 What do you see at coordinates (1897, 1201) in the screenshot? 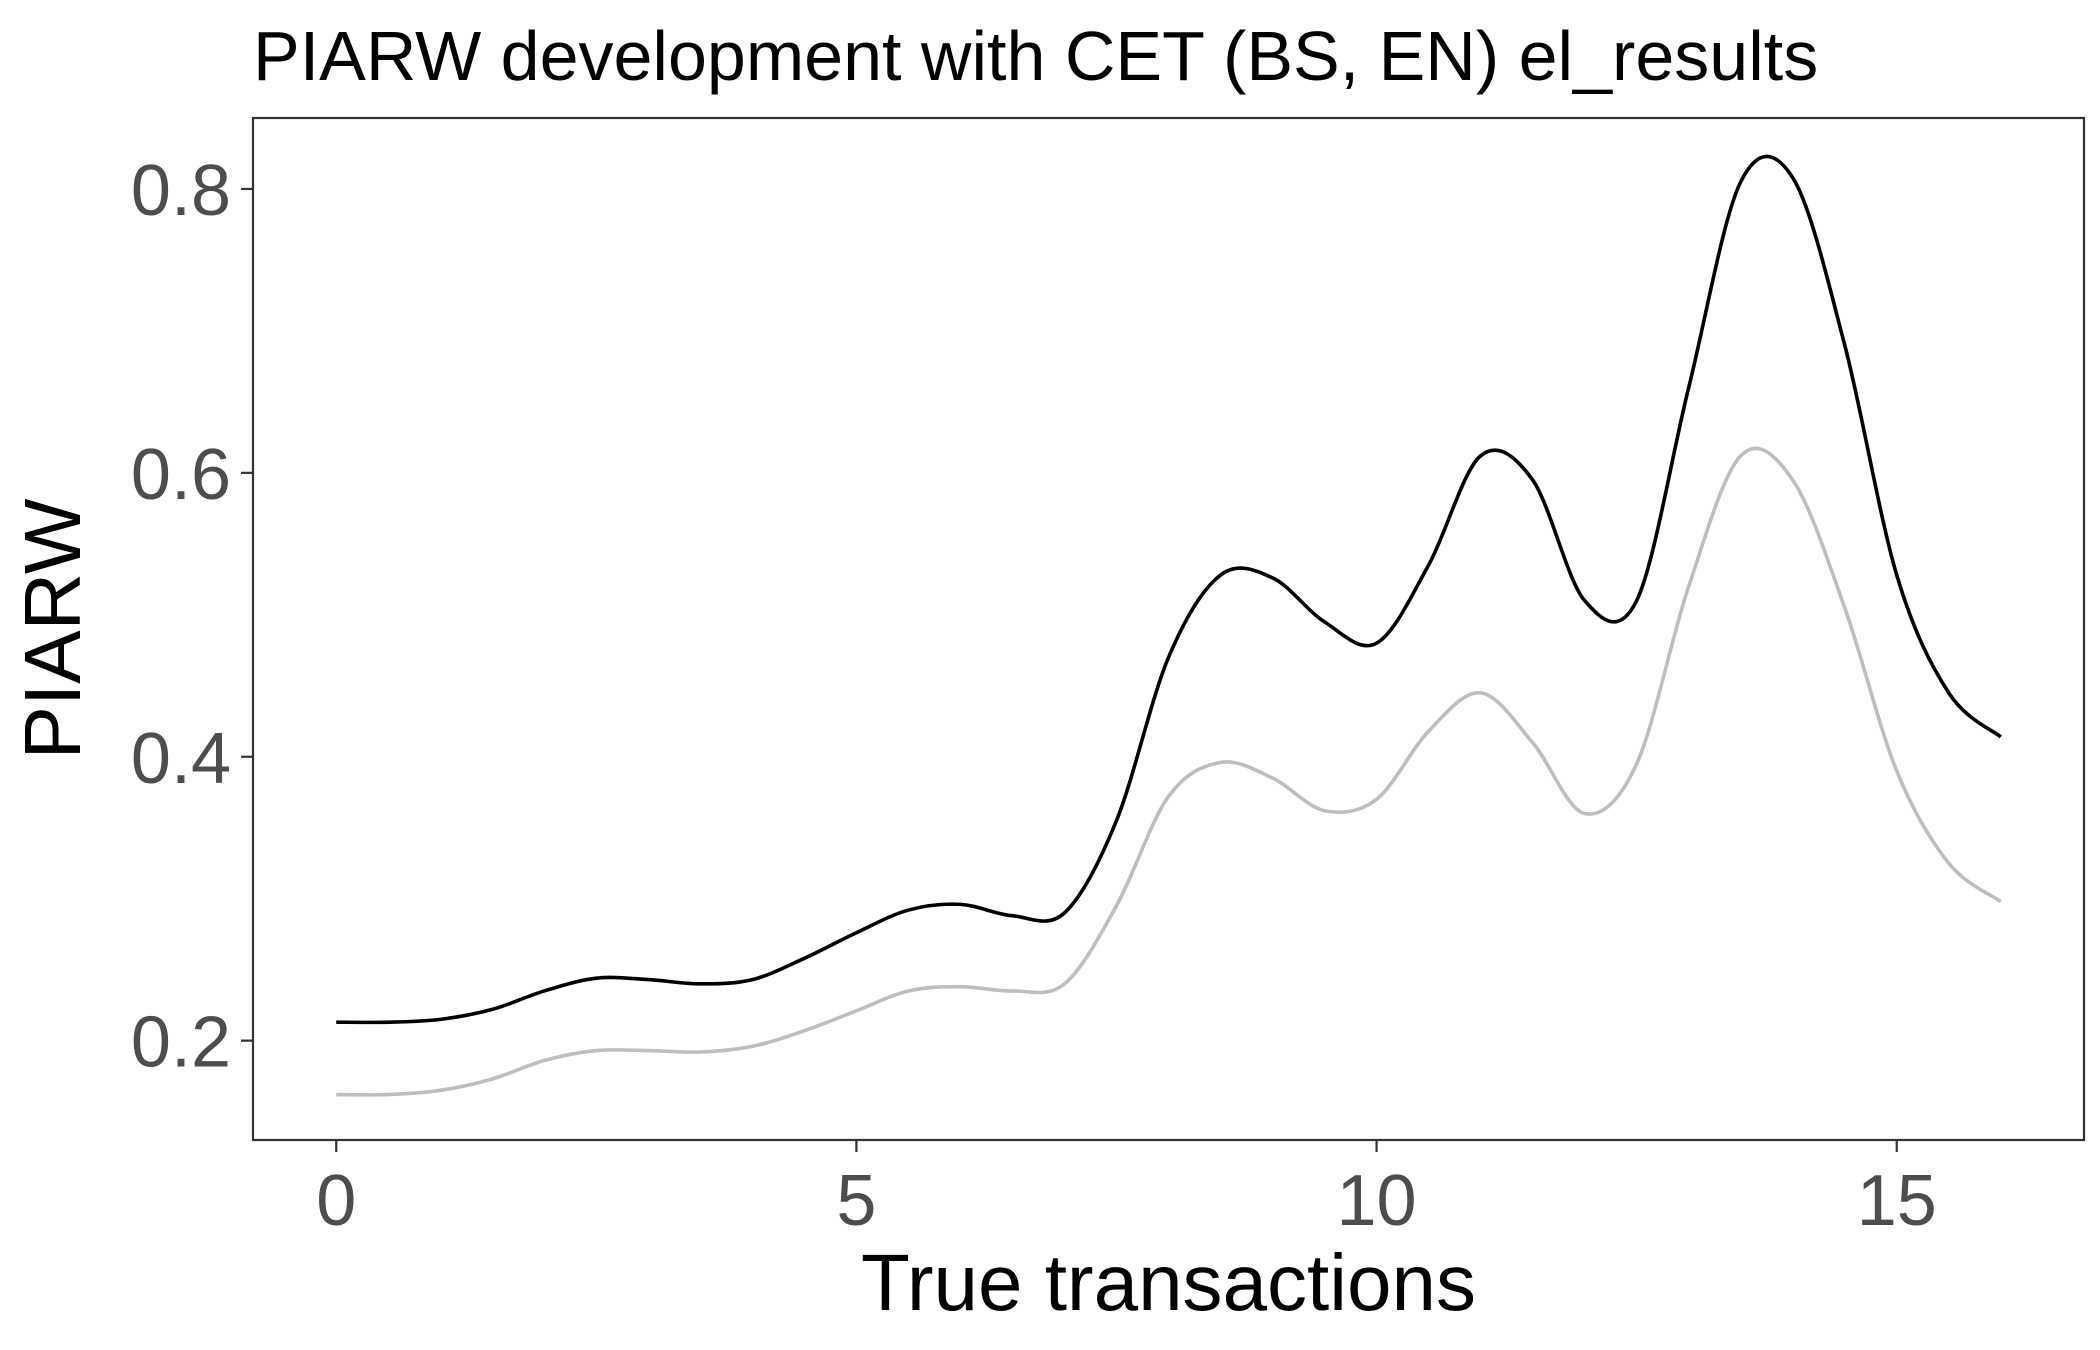
I see `x-tick-label: 15` at bounding box center [1897, 1201].